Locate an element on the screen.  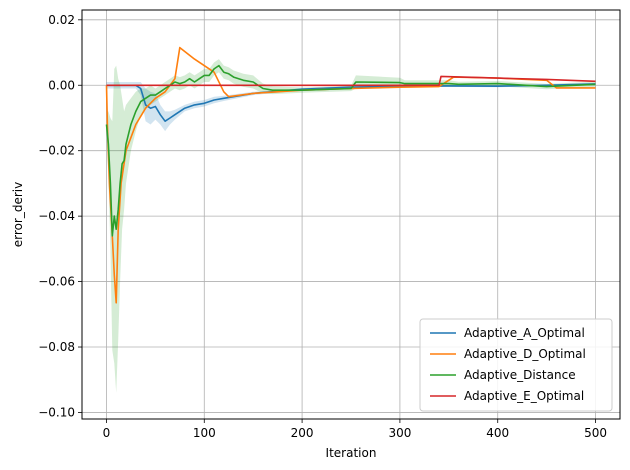
x-tick-label: 100 is located at coordinates (204, 433).